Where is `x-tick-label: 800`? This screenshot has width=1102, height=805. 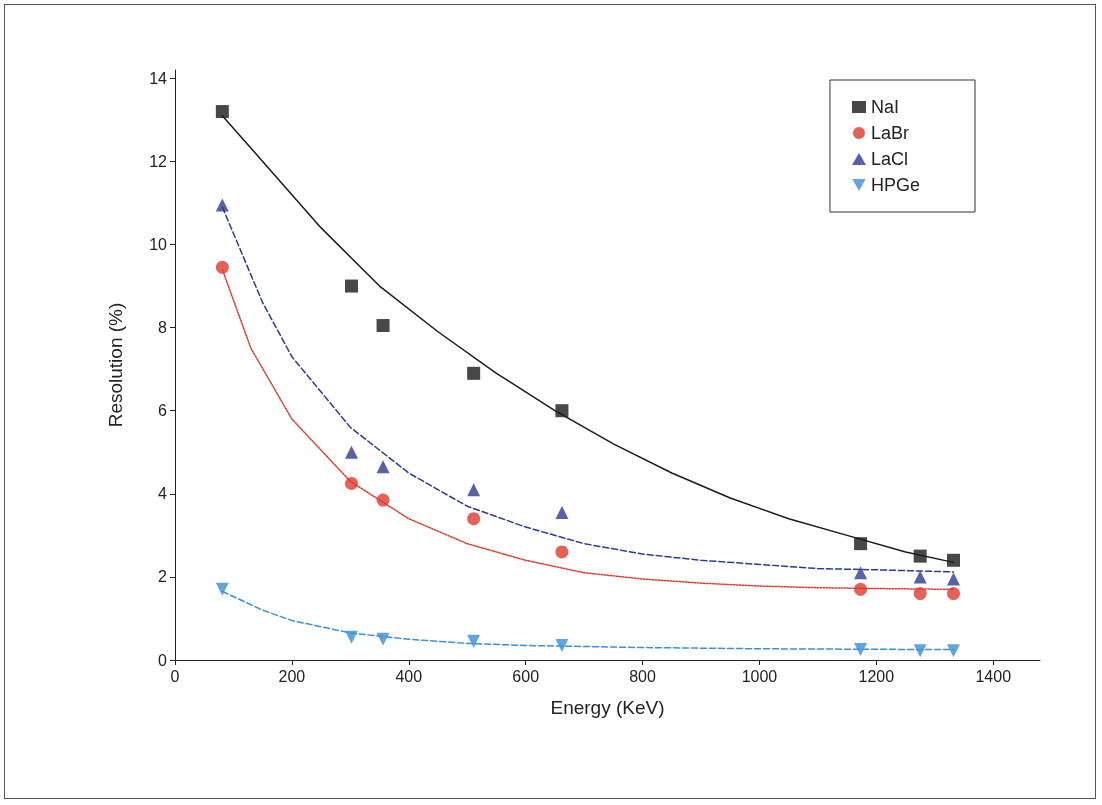 x-tick-label: 800 is located at coordinates (643, 676).